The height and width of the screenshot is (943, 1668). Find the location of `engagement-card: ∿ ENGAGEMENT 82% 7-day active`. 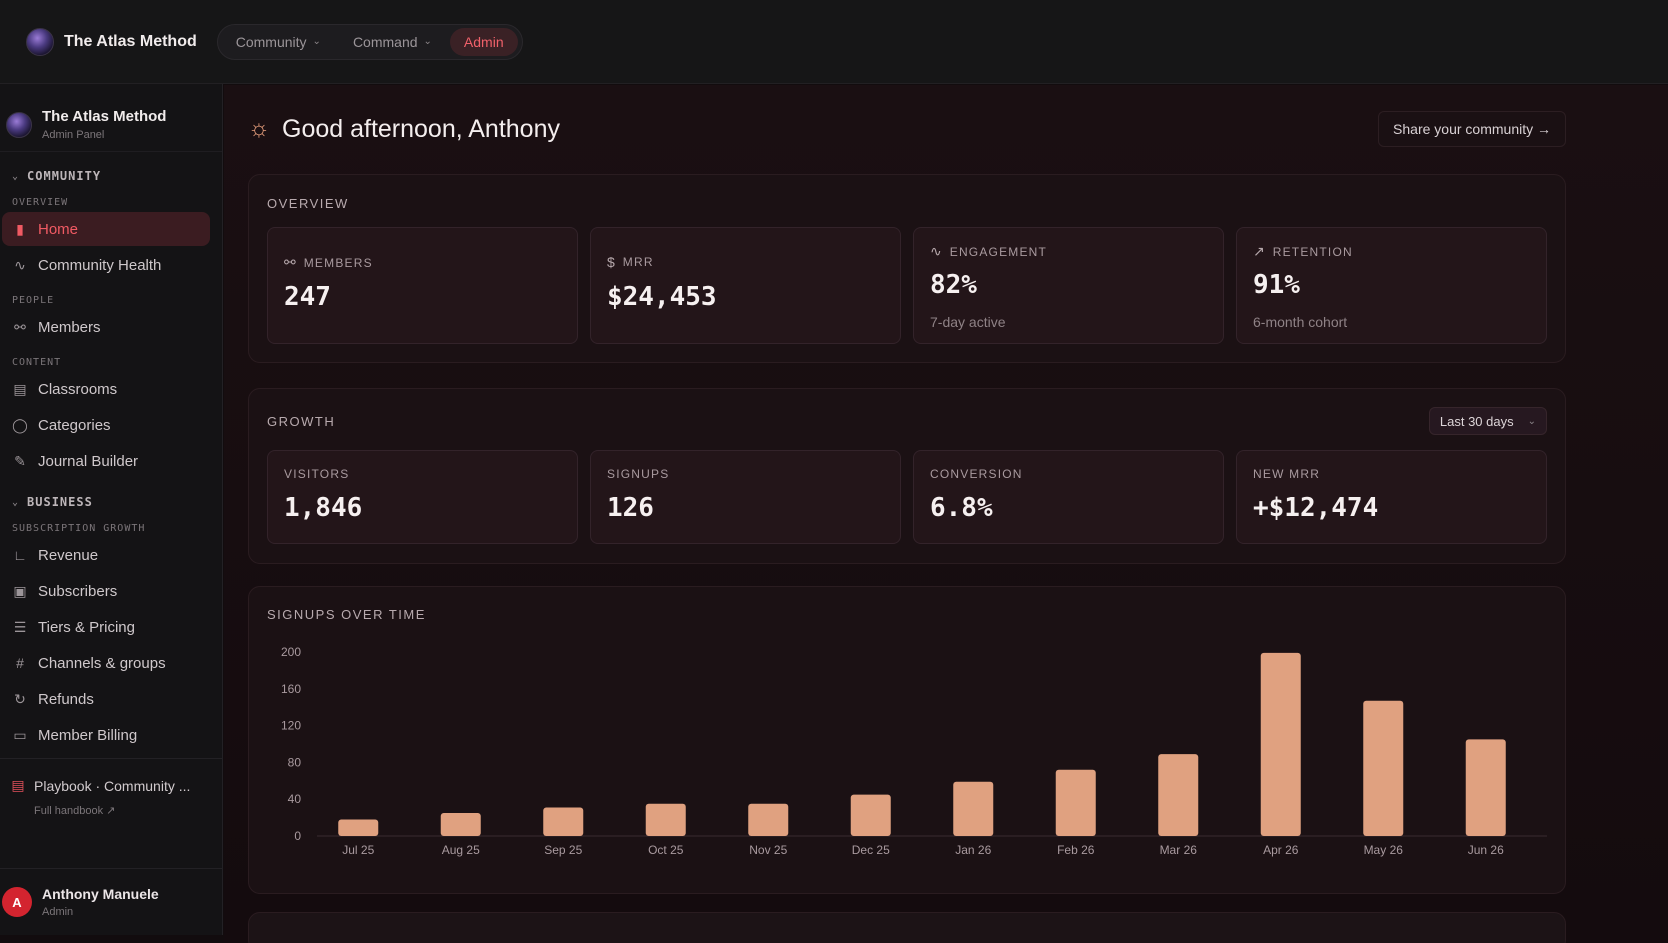

engagement-card: ∿ ENGAGEMENT 82% 7-day active is located at coordinates (1068, 285).